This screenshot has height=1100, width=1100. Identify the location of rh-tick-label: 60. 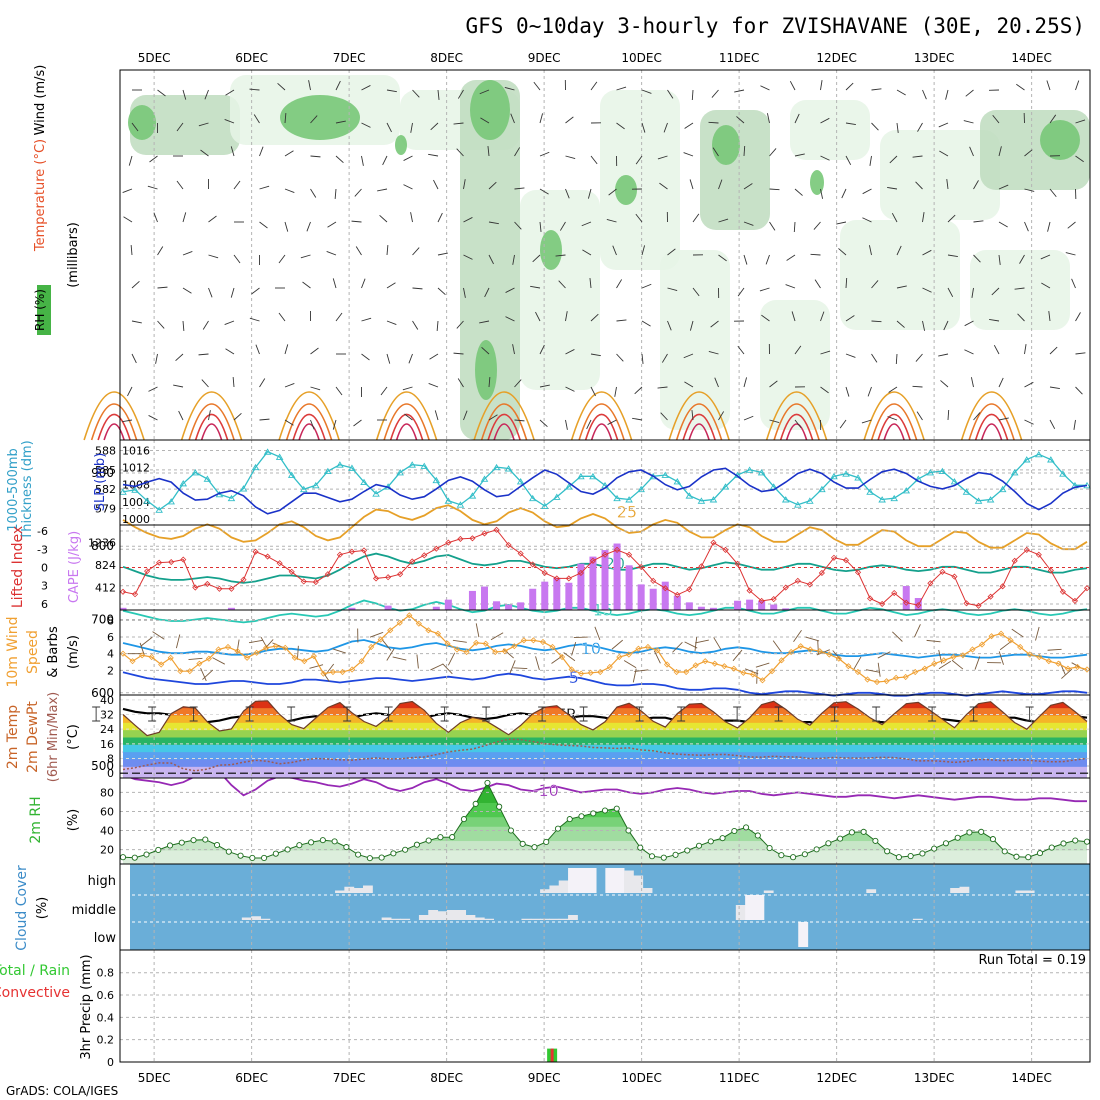
(107, 811).